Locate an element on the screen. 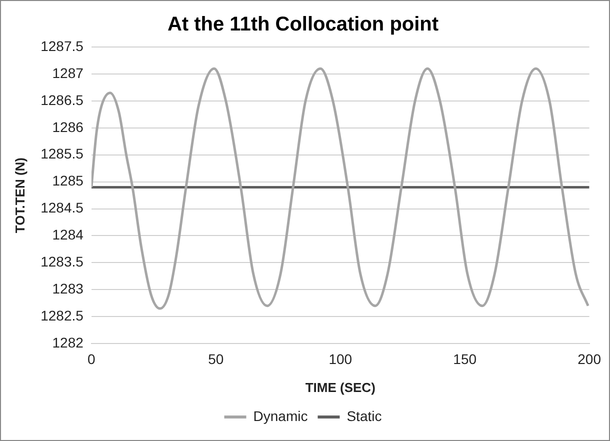 The image size is (610, 441). x-tick-label: 200 is located at coordinates (590, 358).